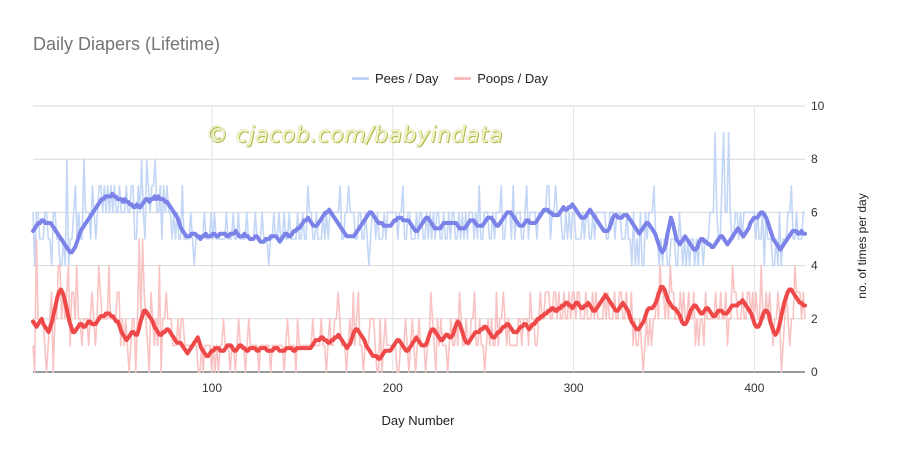 This screenshot has width=900, height=461. Describe the element at coordinates (818, 106) in the screenshot. I see `y-tick-label: 10` at that location.